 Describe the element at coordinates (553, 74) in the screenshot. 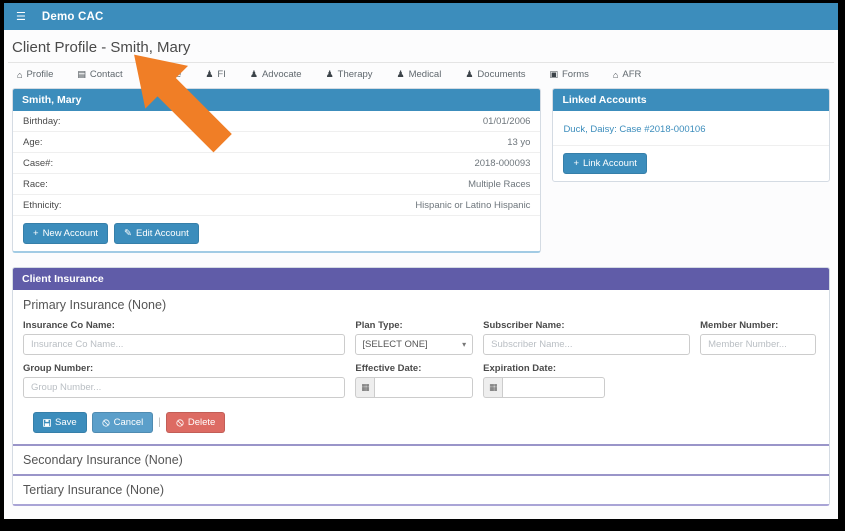

I see `file-icon: ▣` at that location.